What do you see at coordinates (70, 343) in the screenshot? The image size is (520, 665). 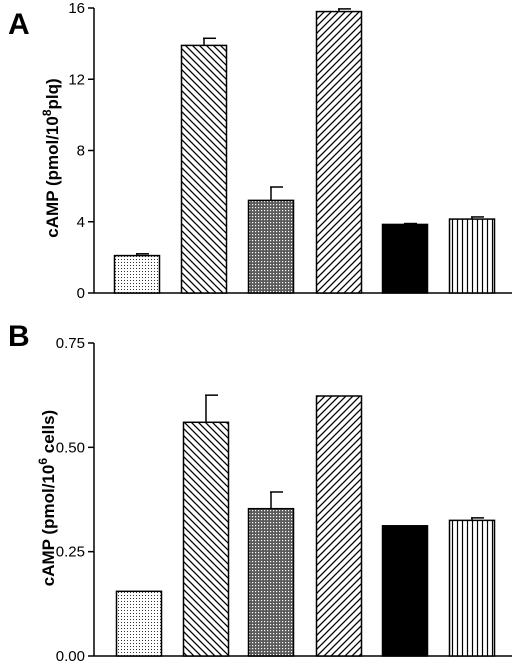 I see `y-tick-label: 0.75` at bounding box center [70, 343].